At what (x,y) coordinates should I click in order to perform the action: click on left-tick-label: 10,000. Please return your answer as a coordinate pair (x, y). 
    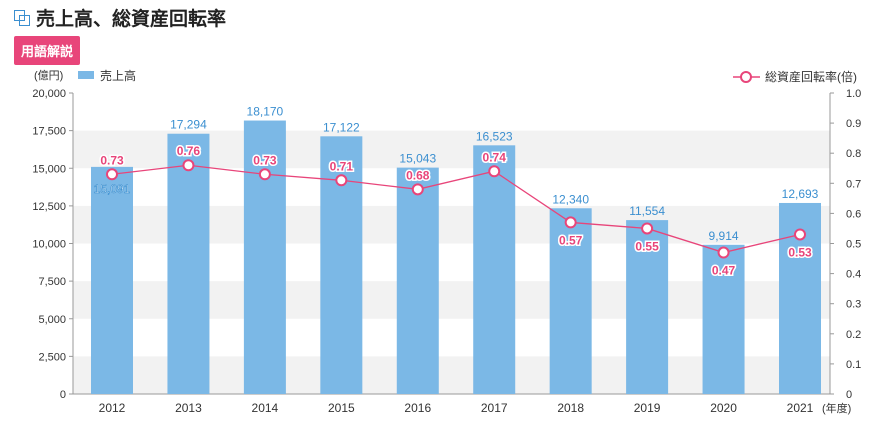
    Looking at the image, I should click on (49, 245).